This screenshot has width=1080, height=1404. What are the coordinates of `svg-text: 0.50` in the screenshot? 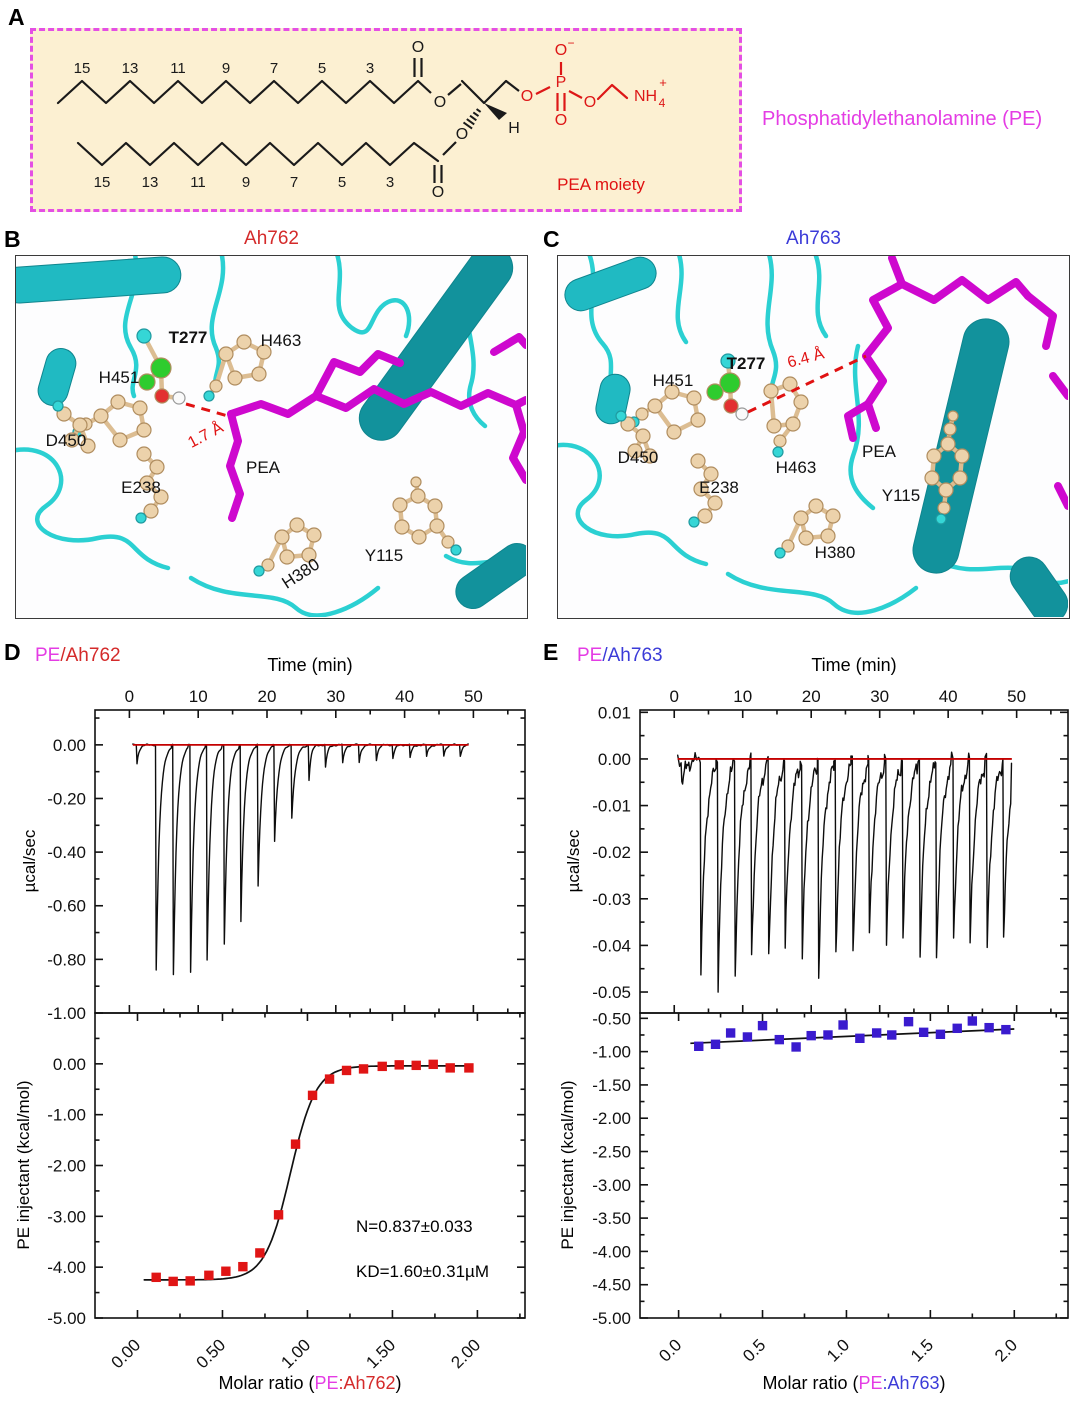 It's located at (210, 1353).